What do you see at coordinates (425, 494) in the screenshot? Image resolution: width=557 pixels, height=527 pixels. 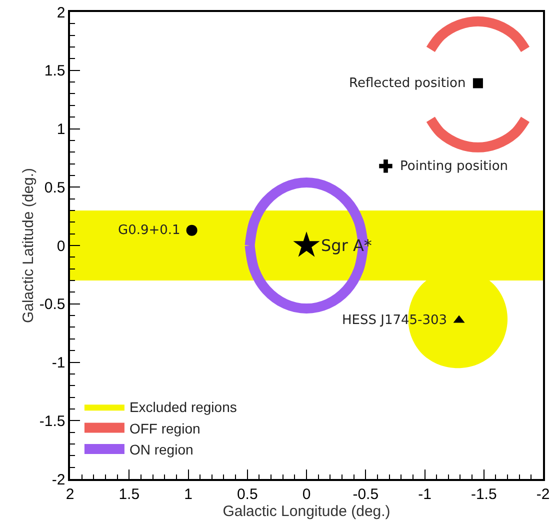 I see `x-tick-label: -1` at bounding box center [425, 494].